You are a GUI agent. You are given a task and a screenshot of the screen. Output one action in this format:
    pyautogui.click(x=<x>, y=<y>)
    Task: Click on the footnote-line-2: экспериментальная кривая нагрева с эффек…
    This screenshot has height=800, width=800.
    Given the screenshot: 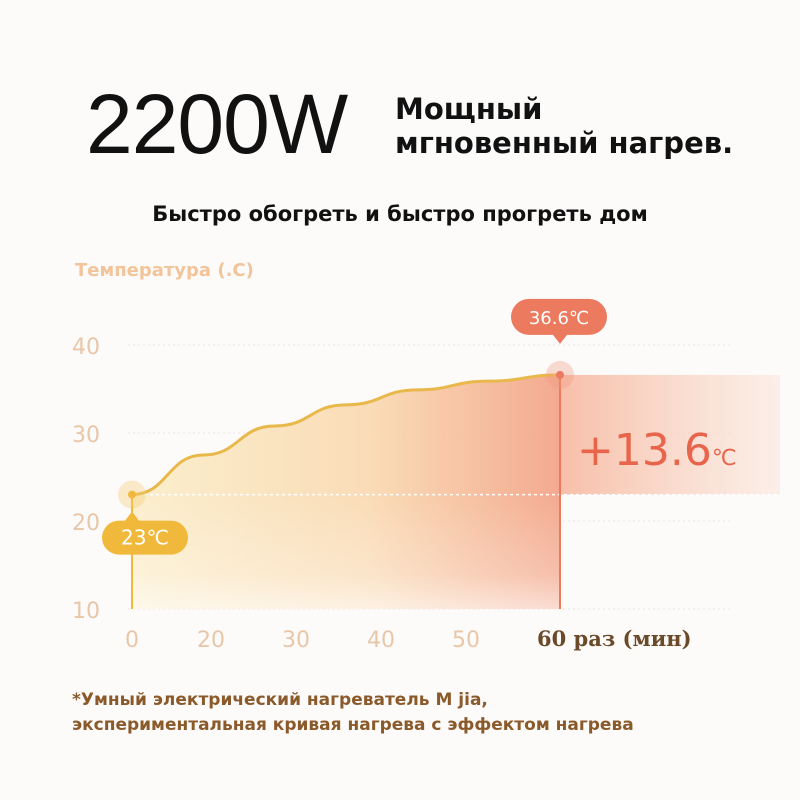 What is the action you would take?
    pyautogui.click(x=353, y=725)
    